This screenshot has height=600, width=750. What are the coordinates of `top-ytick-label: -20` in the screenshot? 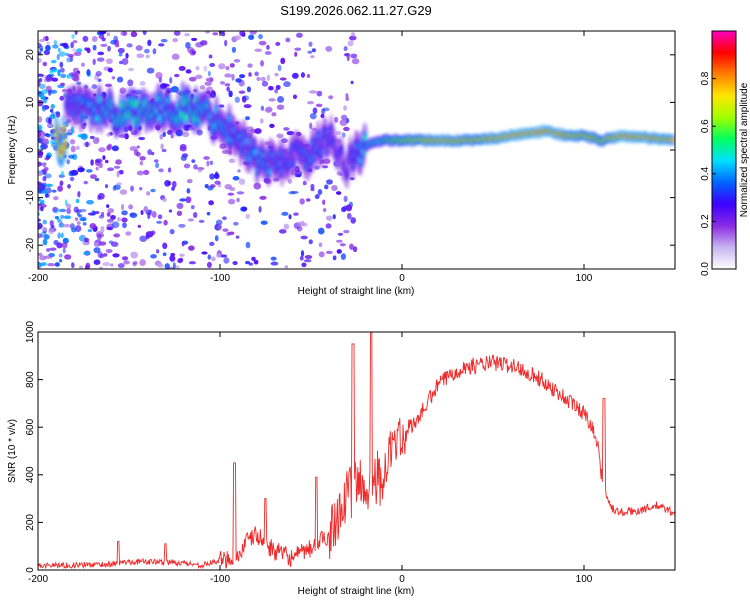 It's located at (30, 245).